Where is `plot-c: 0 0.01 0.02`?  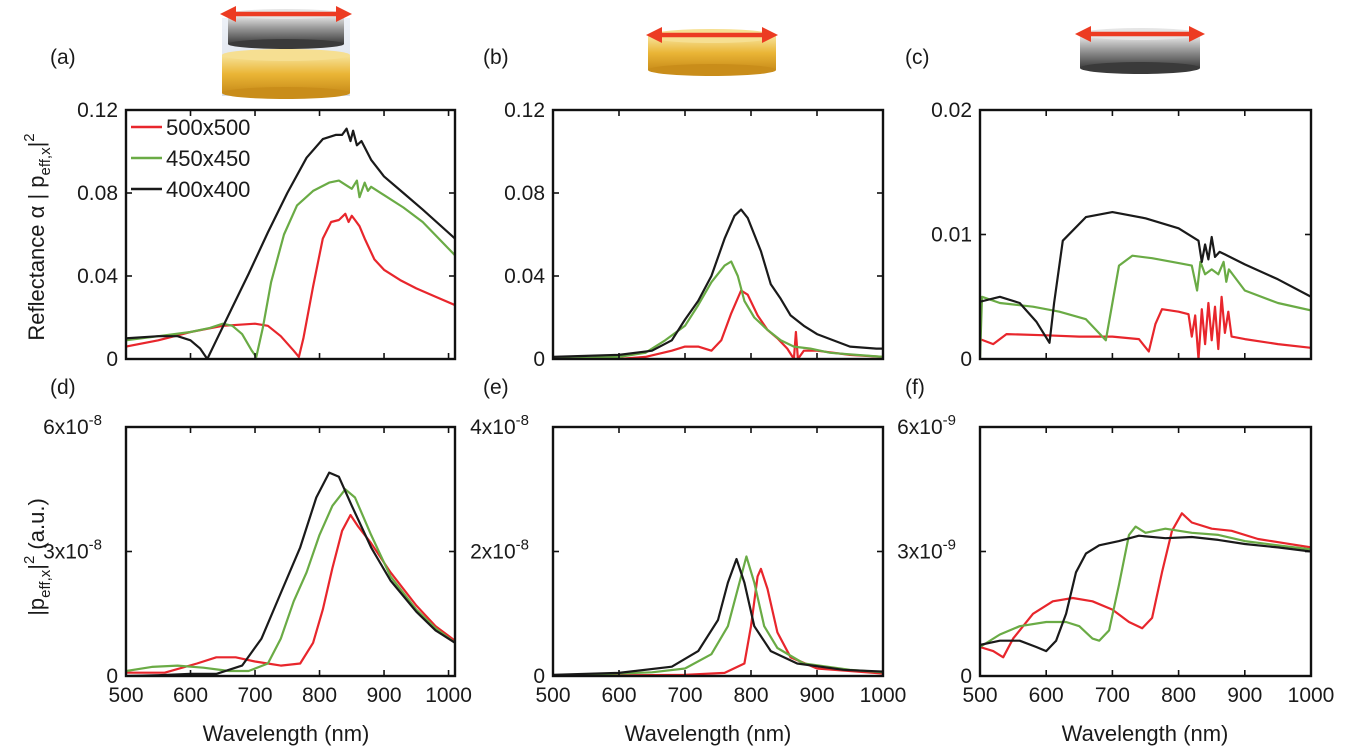 plot-c: 0 0.01 0.02 is located at coordinates (1122, 235).